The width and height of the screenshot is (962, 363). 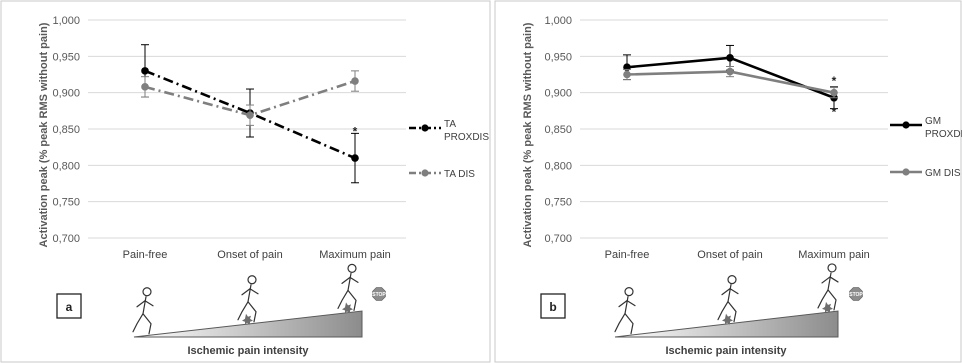 What do you see at coordinates (943, 173) in the screenshot?
I see `legend-label: GM DIS` at bounding box center [943, 173].